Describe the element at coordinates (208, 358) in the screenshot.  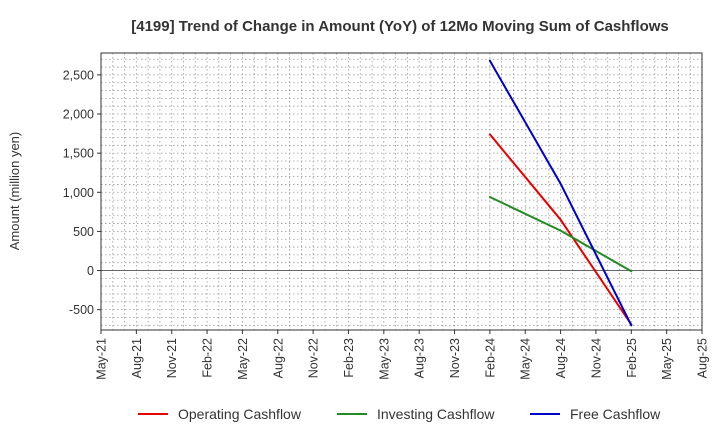
I see `x-tick-label: Feb-22` at that location.